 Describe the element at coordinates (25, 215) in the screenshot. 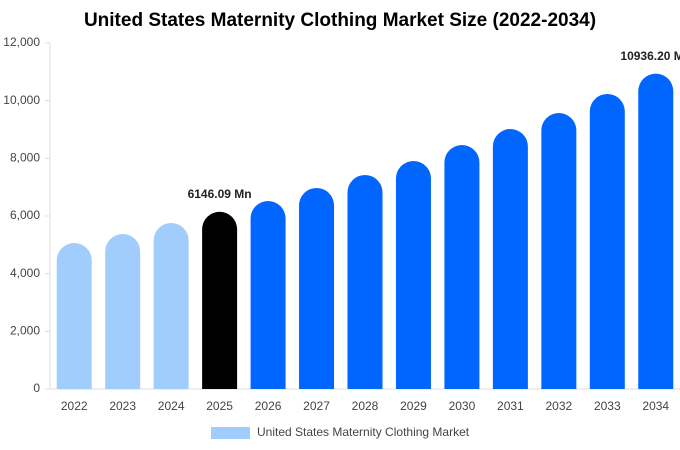

I see `y-tick-label: 6,000` at that location.